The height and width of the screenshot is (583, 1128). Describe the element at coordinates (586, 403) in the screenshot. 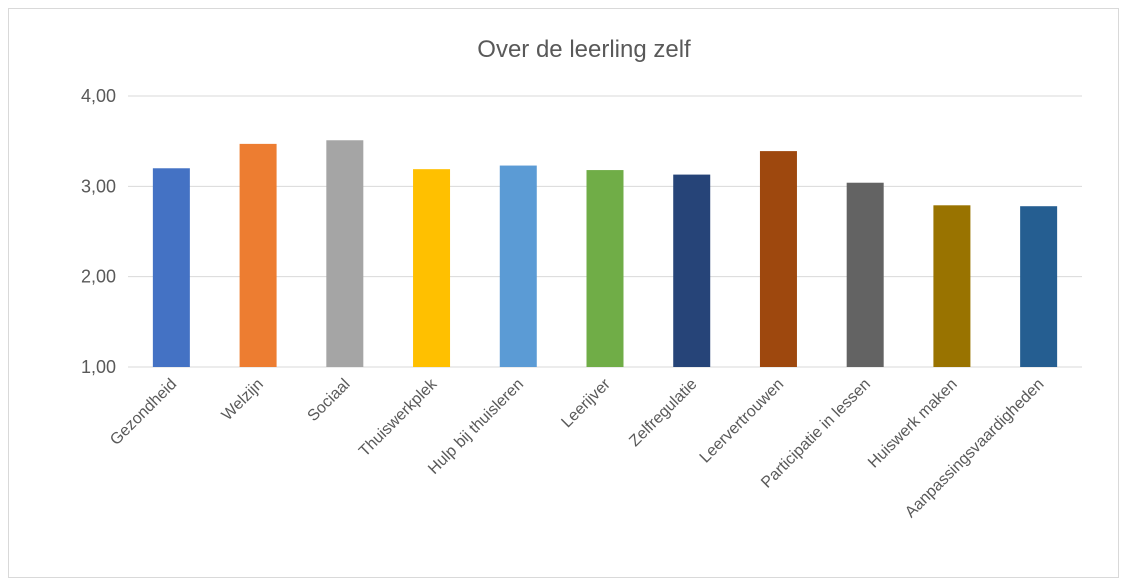

I see `x-category-label: Leerijver` at that location.